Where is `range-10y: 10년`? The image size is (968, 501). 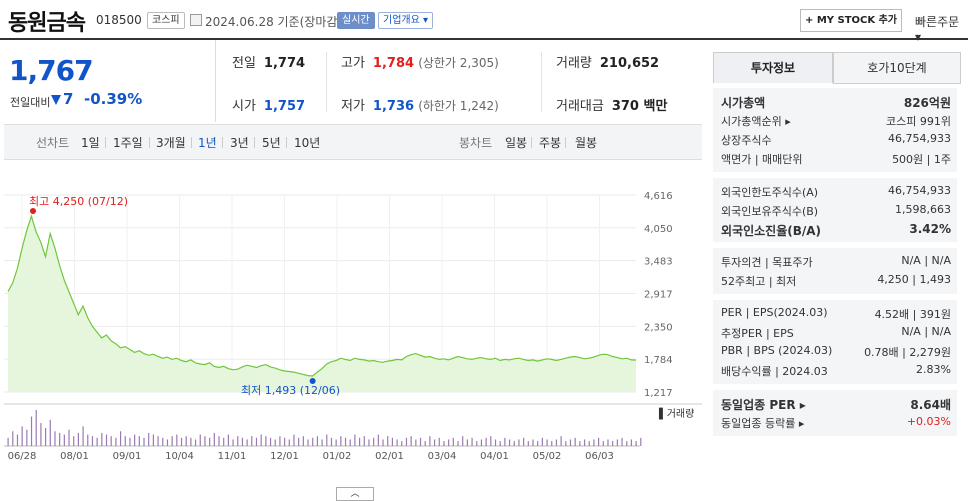
range-10y: 10년 is located at coordinates (307, 143).